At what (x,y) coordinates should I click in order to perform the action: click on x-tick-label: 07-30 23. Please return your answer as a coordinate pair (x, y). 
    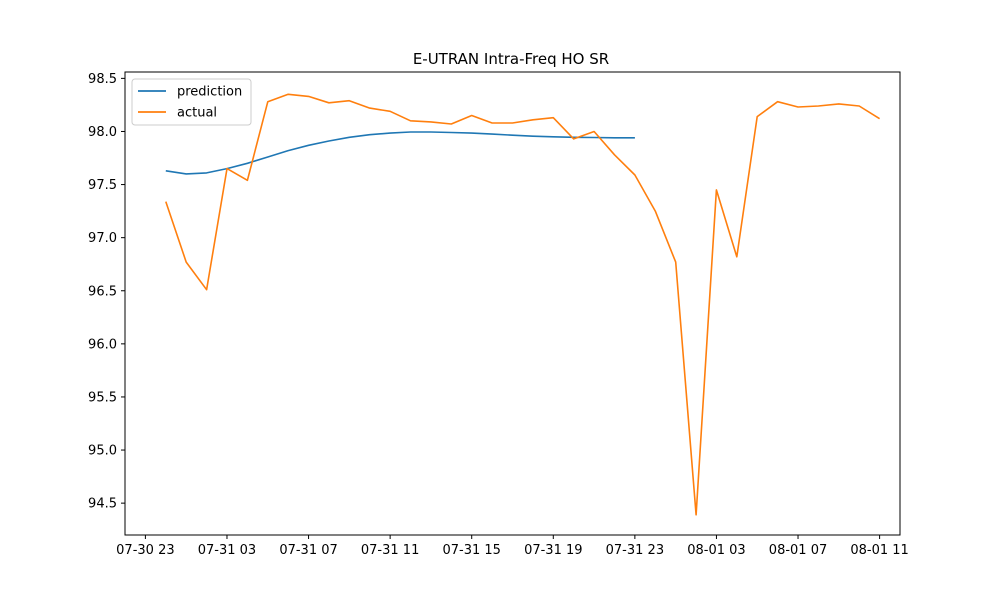
    Looking at the image, I should click on (145, 550).